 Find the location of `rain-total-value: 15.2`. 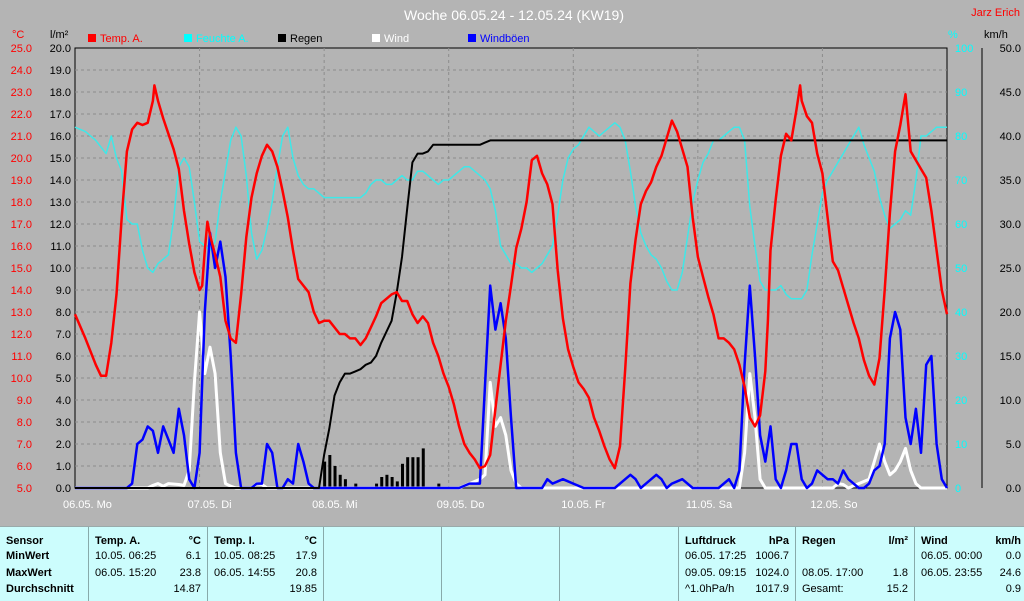

rain-total-value: 15.2 is located at coordinates (897, 589).